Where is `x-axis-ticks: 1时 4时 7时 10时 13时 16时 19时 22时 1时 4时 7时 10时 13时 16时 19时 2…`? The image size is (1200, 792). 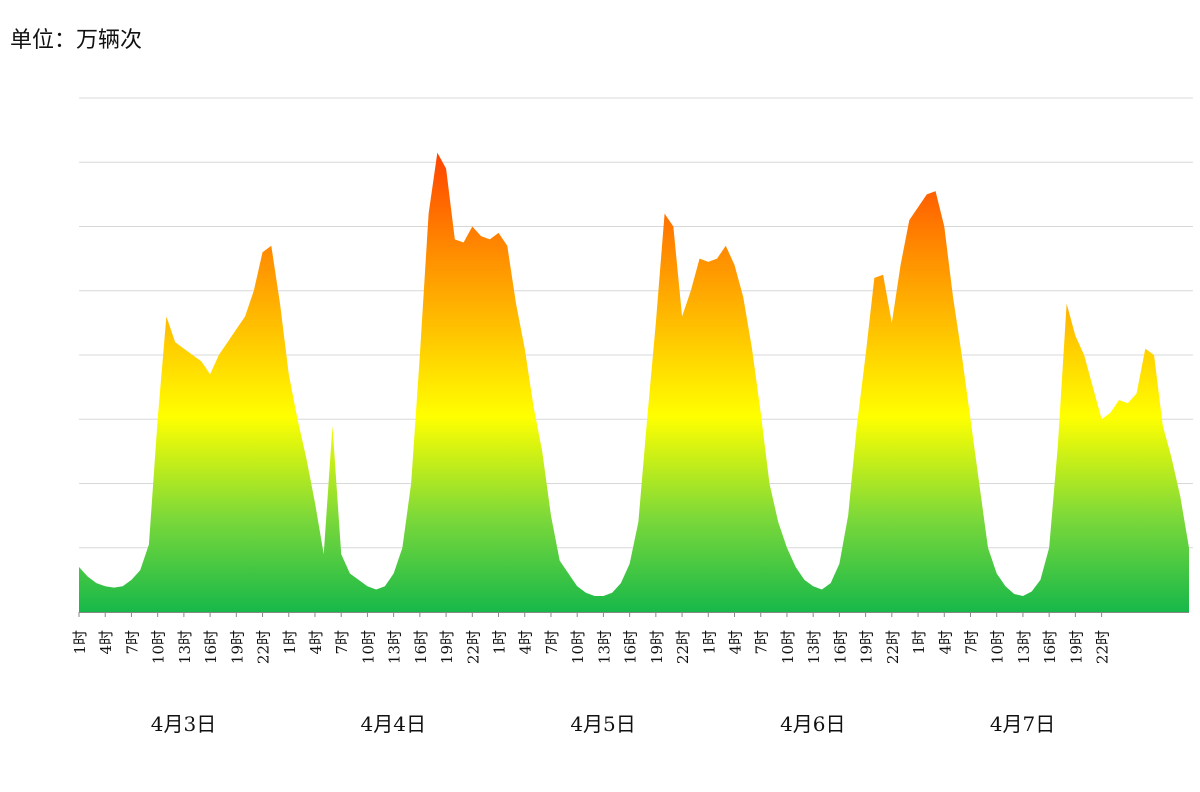 x-axis-ticks: 1时 4时 7时 10时 13时 16时 19时 22时 1时 4时 7时 10时 13时 16时 19时 2… is located at coordinates (591, 638).